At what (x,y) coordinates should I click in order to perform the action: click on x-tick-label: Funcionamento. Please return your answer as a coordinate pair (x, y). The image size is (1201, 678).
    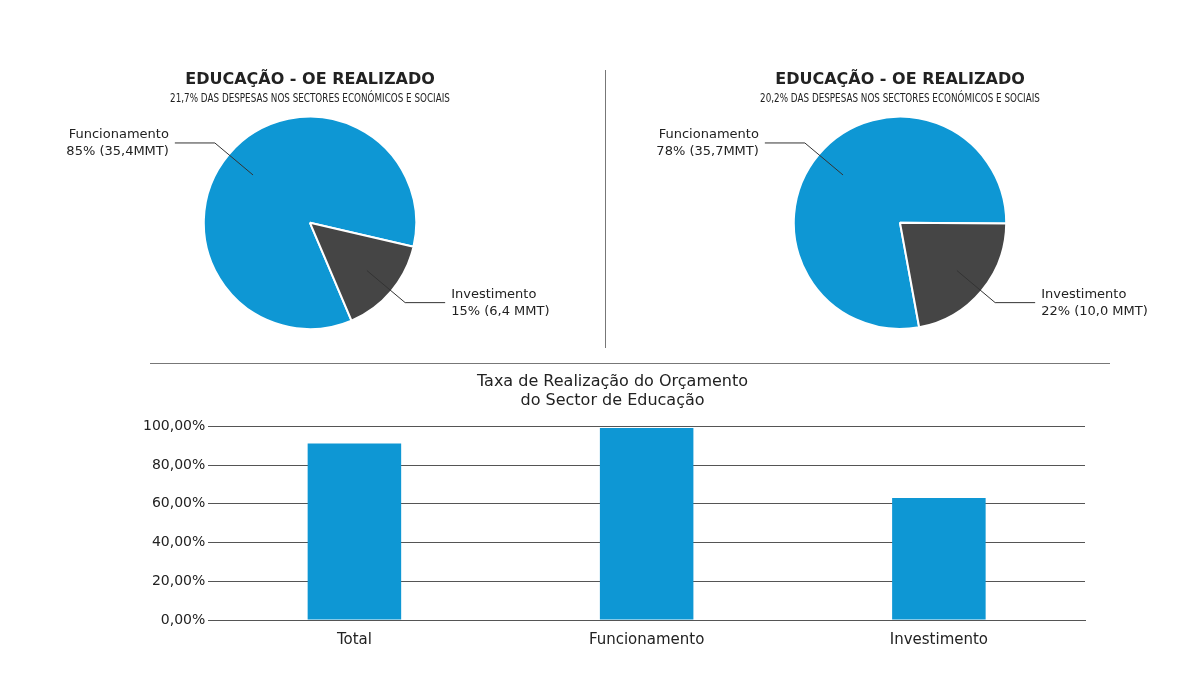
    Looking at the image, I should click on (646, 638).